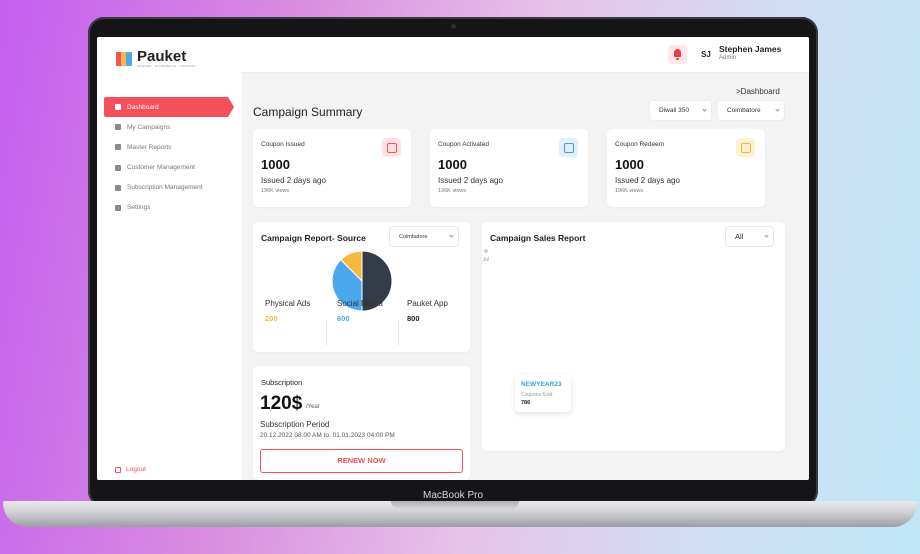  I want to click on tooltip-value: 786, so click(526, 403).